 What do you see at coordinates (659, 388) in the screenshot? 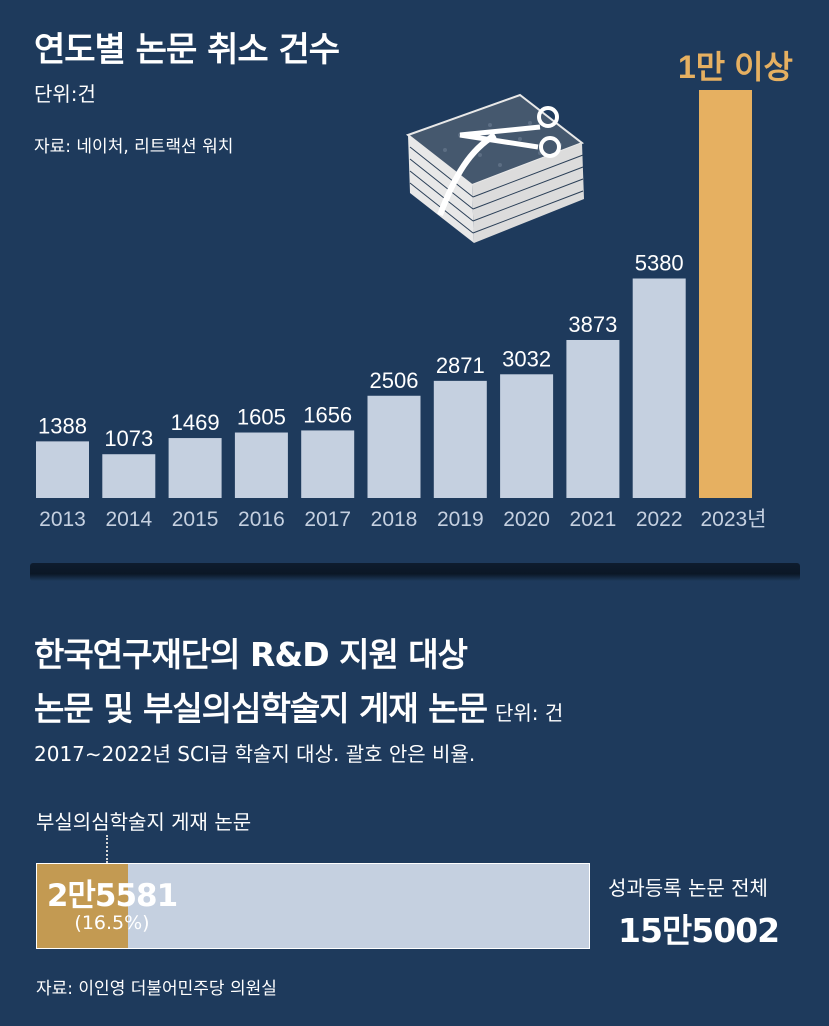
I see `bar-2022` at bounding box center [659, 388].